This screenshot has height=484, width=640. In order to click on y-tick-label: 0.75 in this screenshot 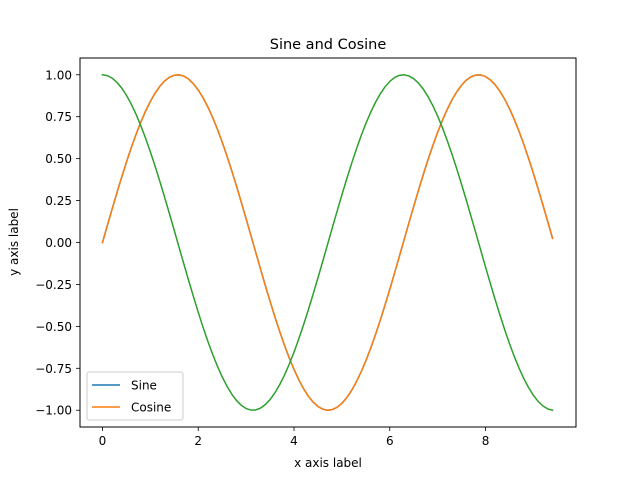, I will do `click(58, 117)`.